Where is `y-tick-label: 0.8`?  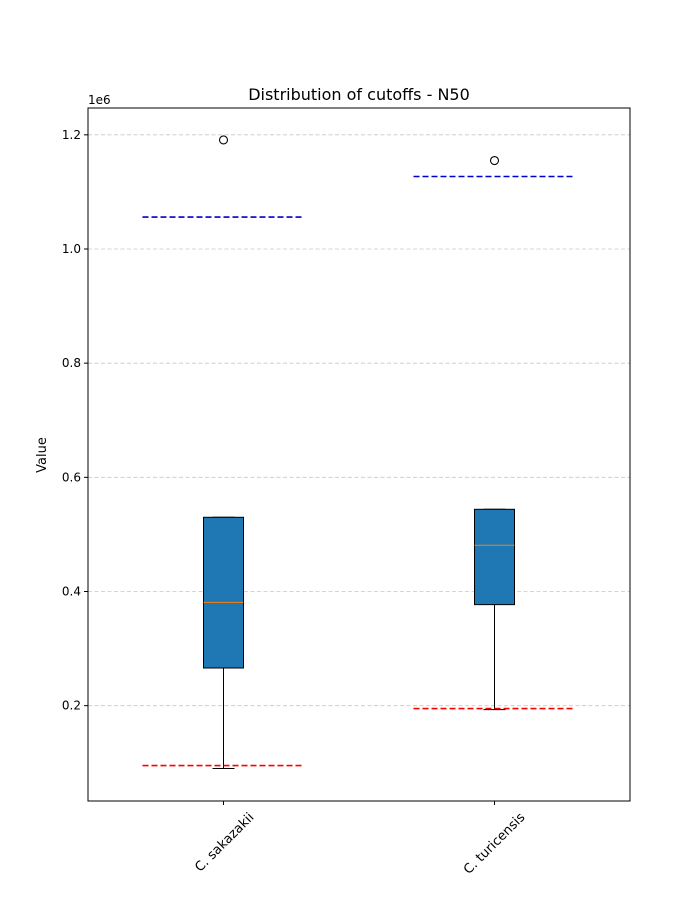
y-tick-label: 0.8 is located at coordinates (71, 363).